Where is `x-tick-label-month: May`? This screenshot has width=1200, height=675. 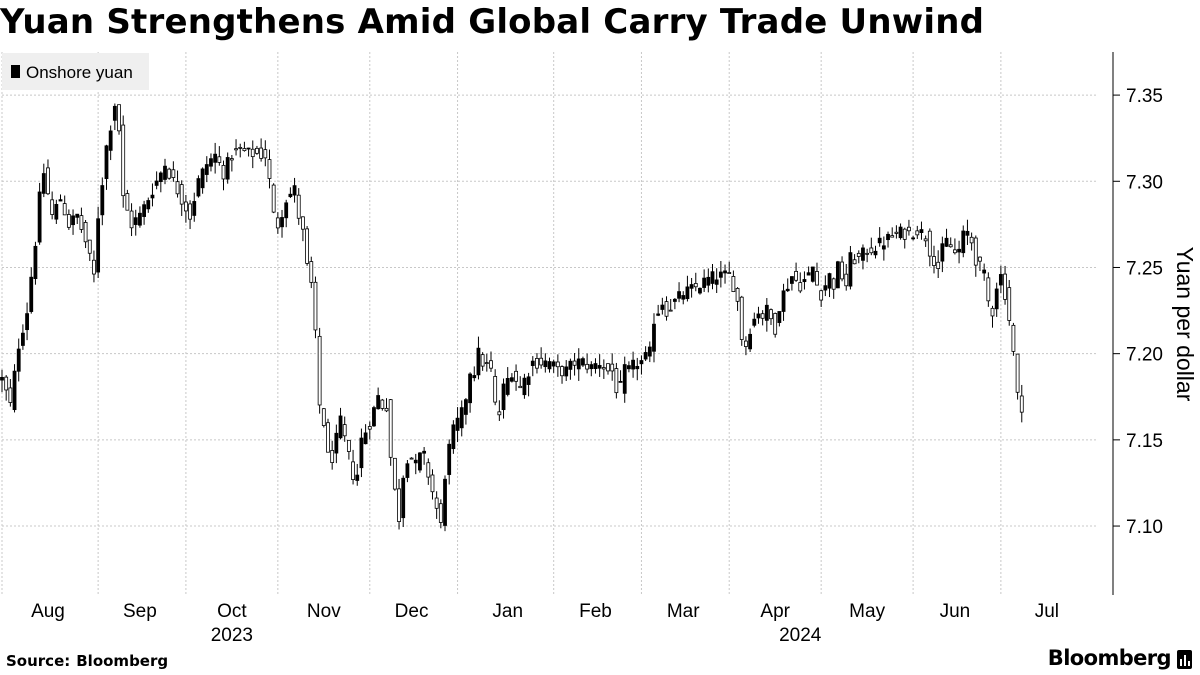 x-tick-label-month: May is located at coordinates (867, 611).